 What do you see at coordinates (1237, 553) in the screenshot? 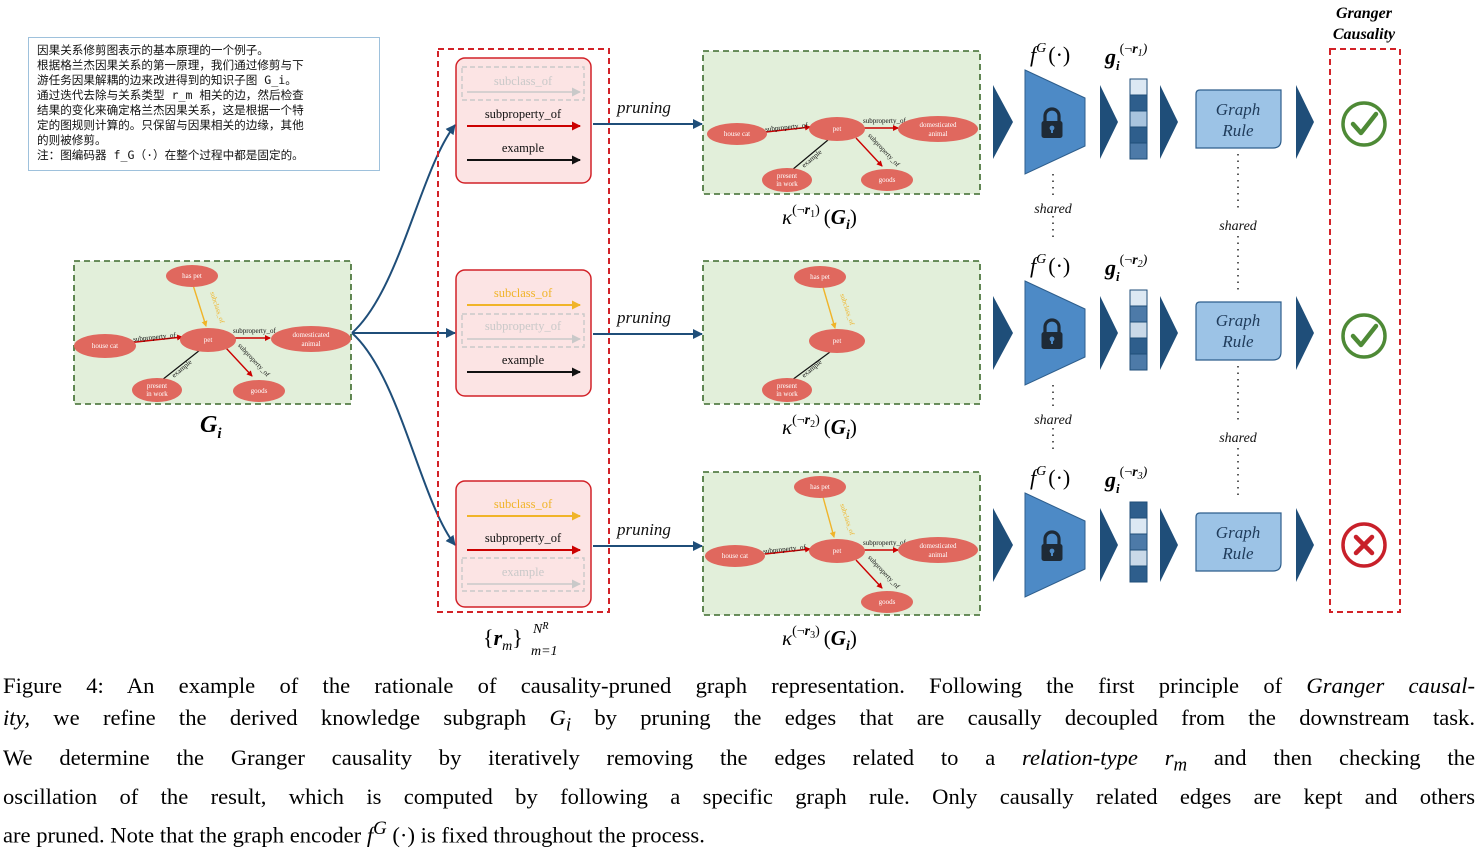
I see `graph-rule-label: Rule` at bounding box center [1237, 553].